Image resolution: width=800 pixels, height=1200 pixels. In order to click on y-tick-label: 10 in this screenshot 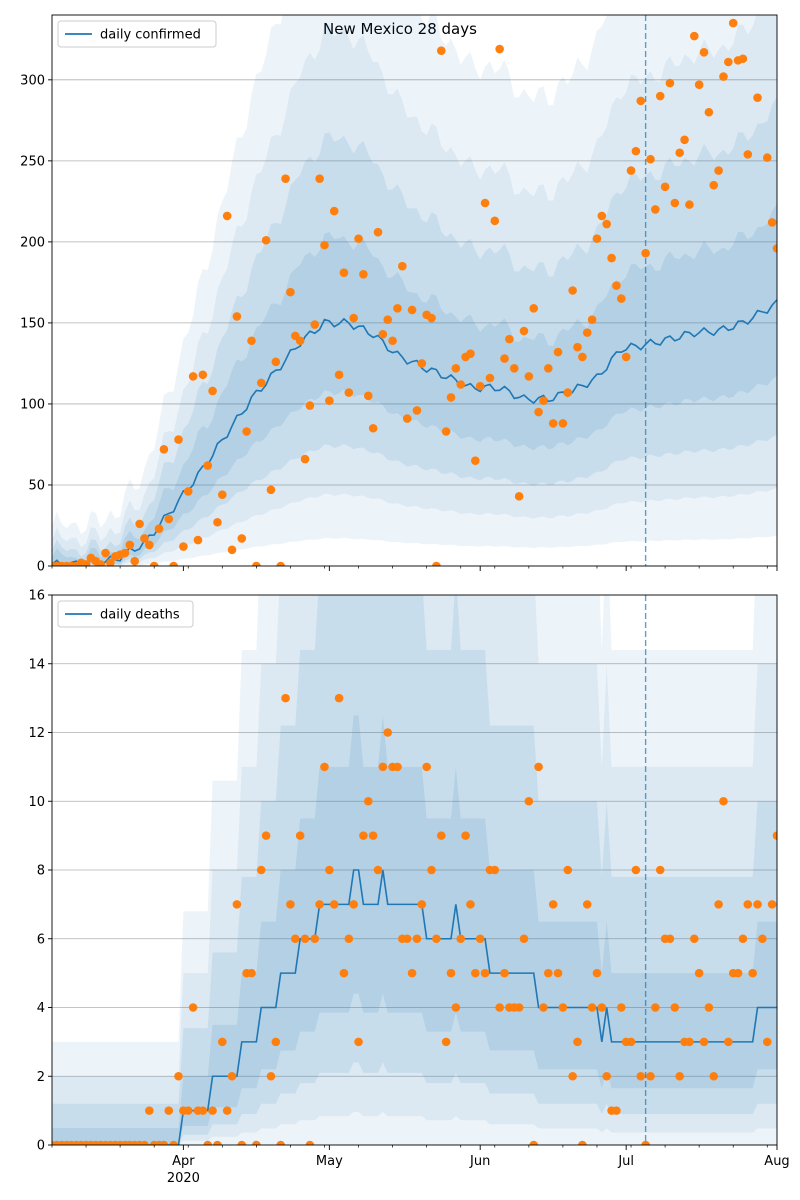, I will do `click(36, 802)`.